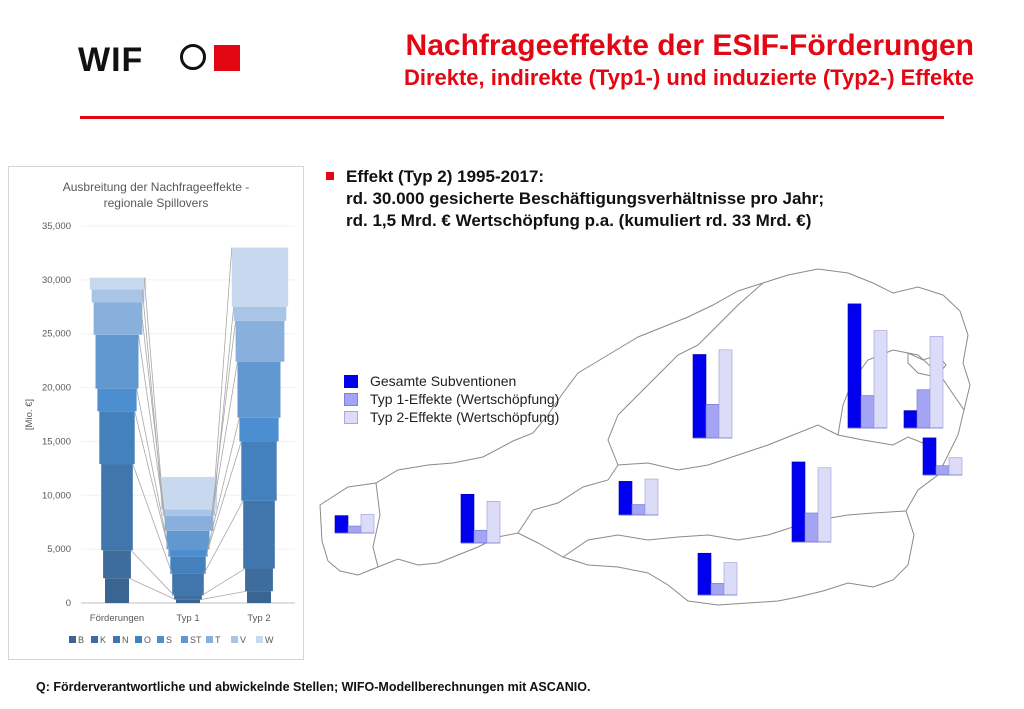 The width and height of the screenshot is (1024, 709). Describe the element at coordinates (258, 618) in the screenshot. I see `x-tick-label: Typ 2` at that location.